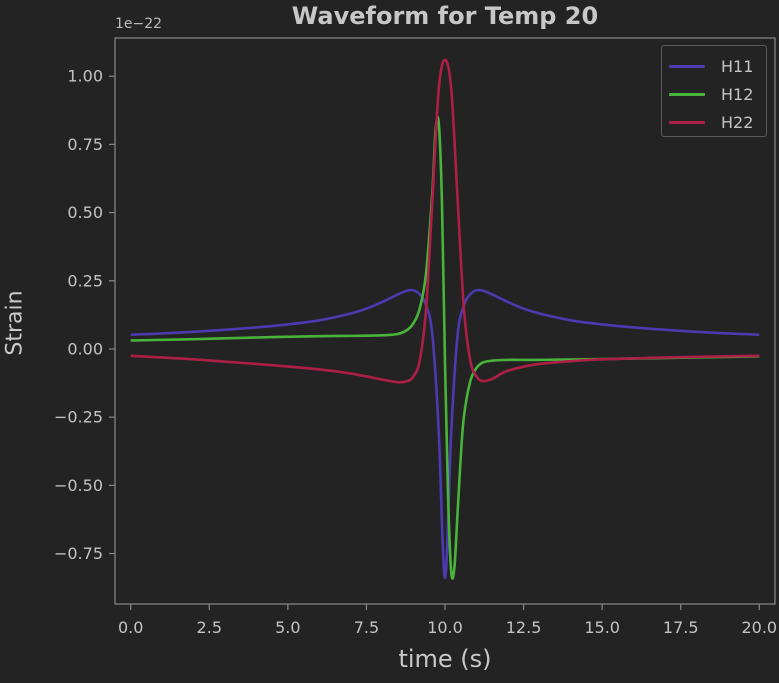 The height and width of the screenshot is (683, 779). I want to click on chart-title: Waveform for Temp 20, so click(445, 16).